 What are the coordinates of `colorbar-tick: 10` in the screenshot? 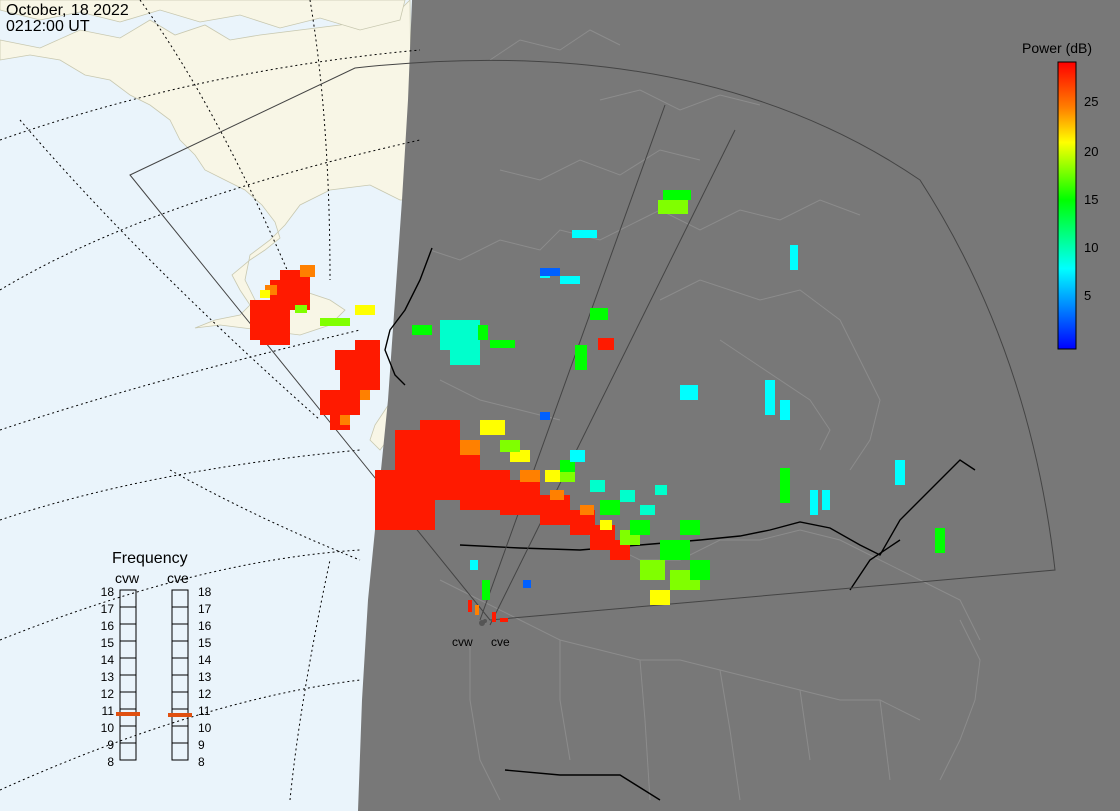 It's located at (1091, 247).